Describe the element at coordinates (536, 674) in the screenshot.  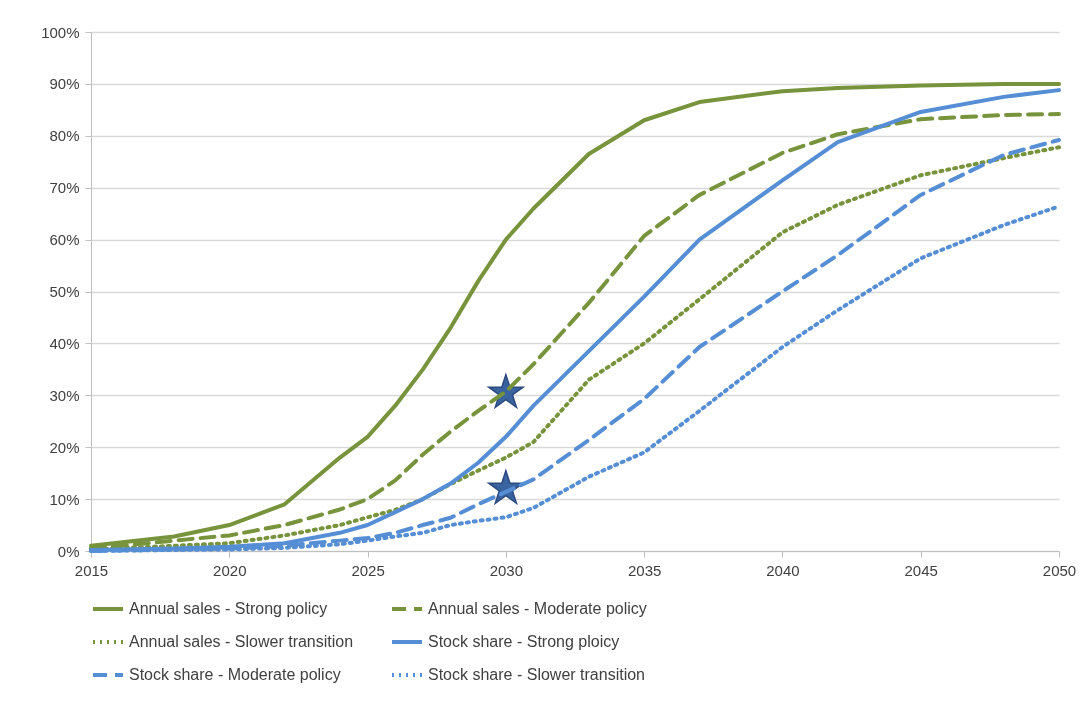
I see `legend-label: Stock share - Slower transition` at that location.